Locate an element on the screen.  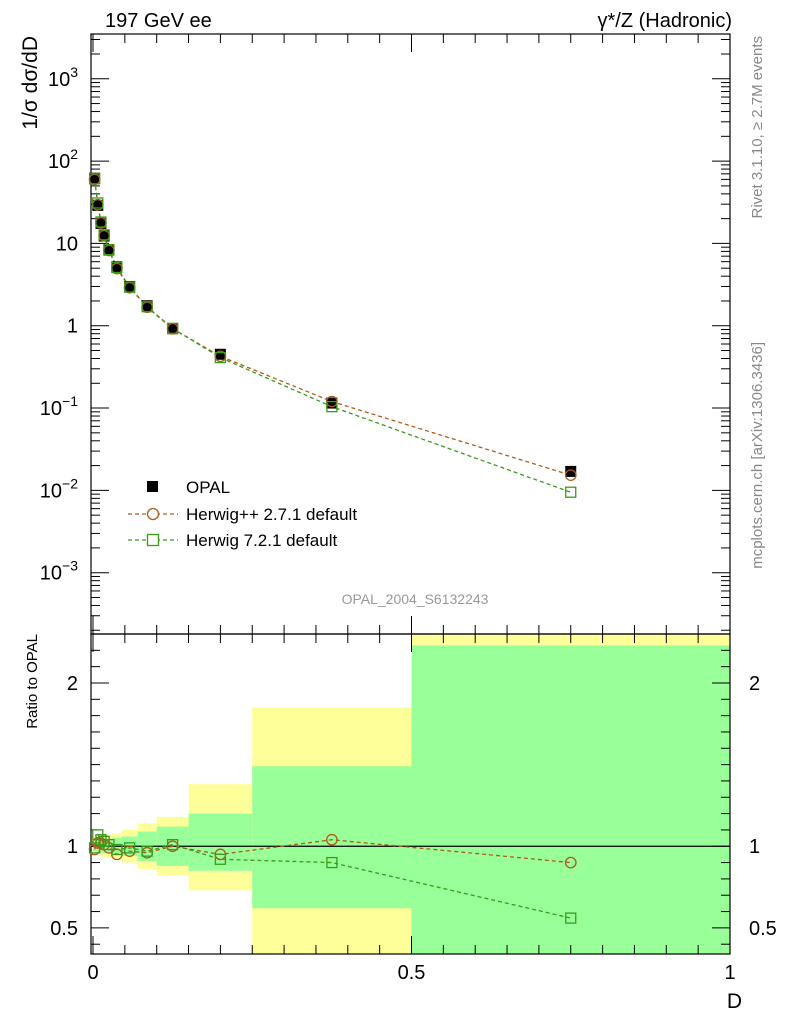
legend-label-opal: OPAL is located at coordinates (208, 487).